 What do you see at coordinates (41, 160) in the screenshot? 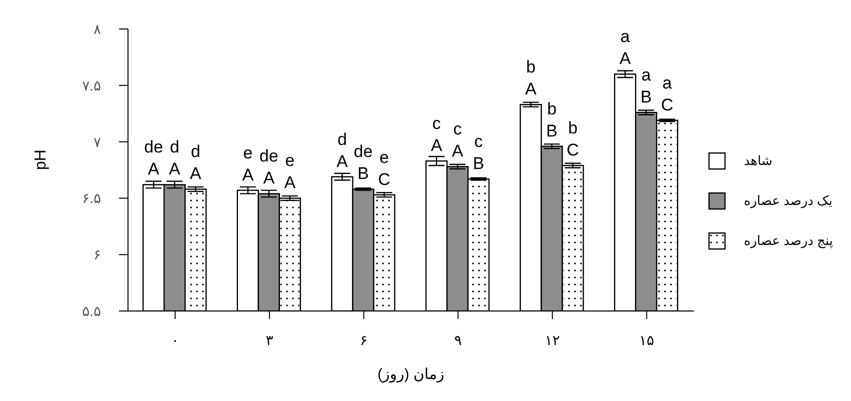
I see `y-axis-title: pH` at bounding box center [41, 160].